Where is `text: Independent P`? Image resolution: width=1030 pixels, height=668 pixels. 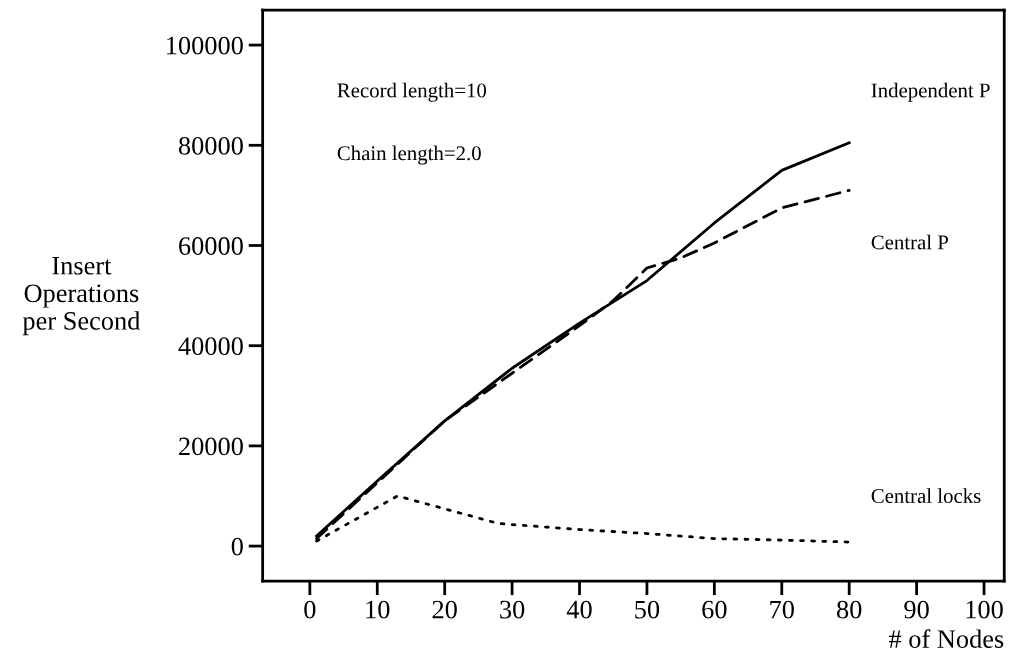
text: Independent P is located at coordinates (930, 92).